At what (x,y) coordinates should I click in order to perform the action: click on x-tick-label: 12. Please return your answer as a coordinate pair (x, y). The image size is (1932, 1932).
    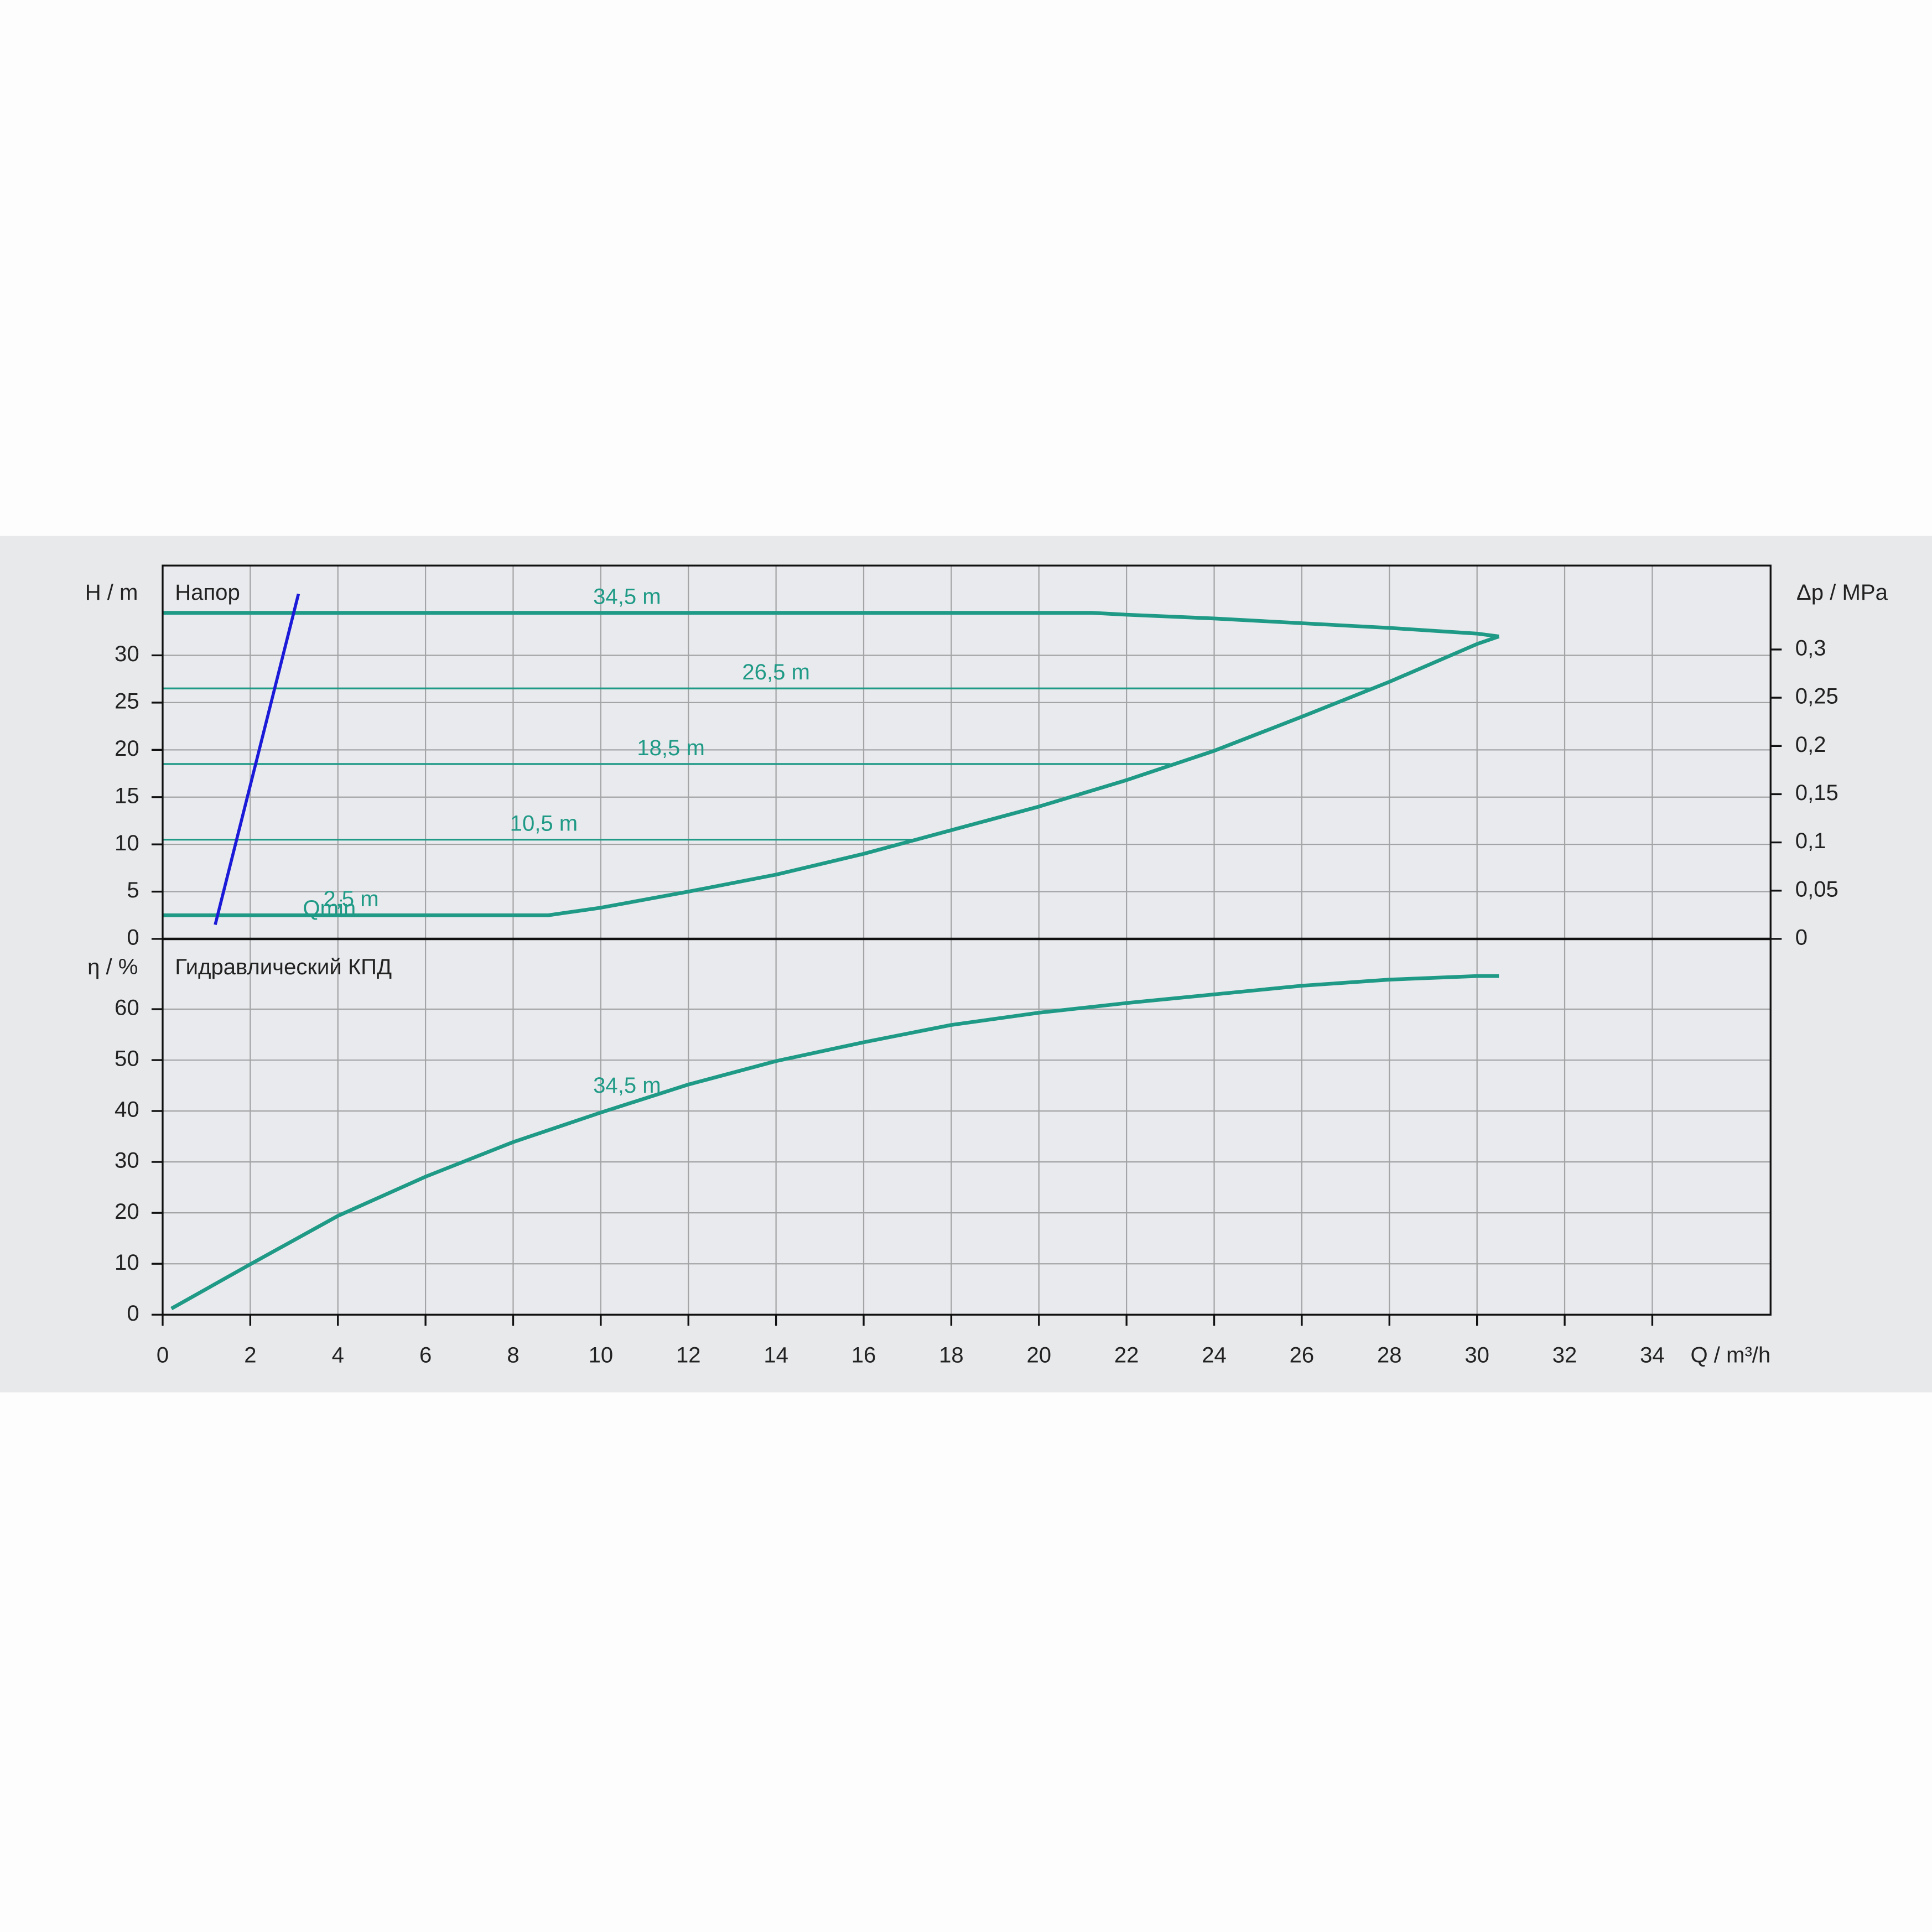
    Looking at the image, I should click on (688, 1356).